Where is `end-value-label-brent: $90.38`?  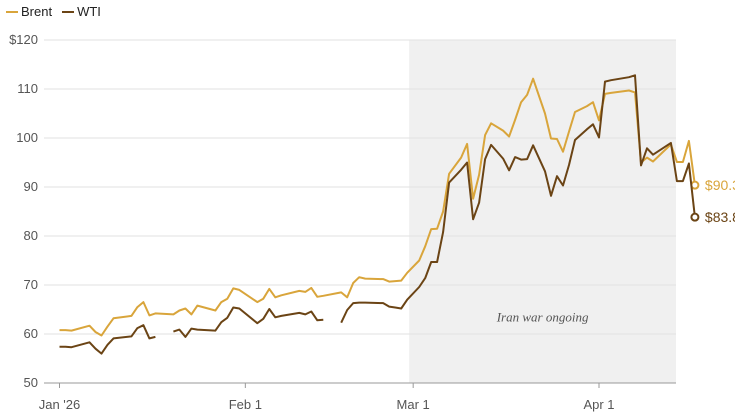 end-value-label-brent: $90.38 is located at coordinates (720, 185).